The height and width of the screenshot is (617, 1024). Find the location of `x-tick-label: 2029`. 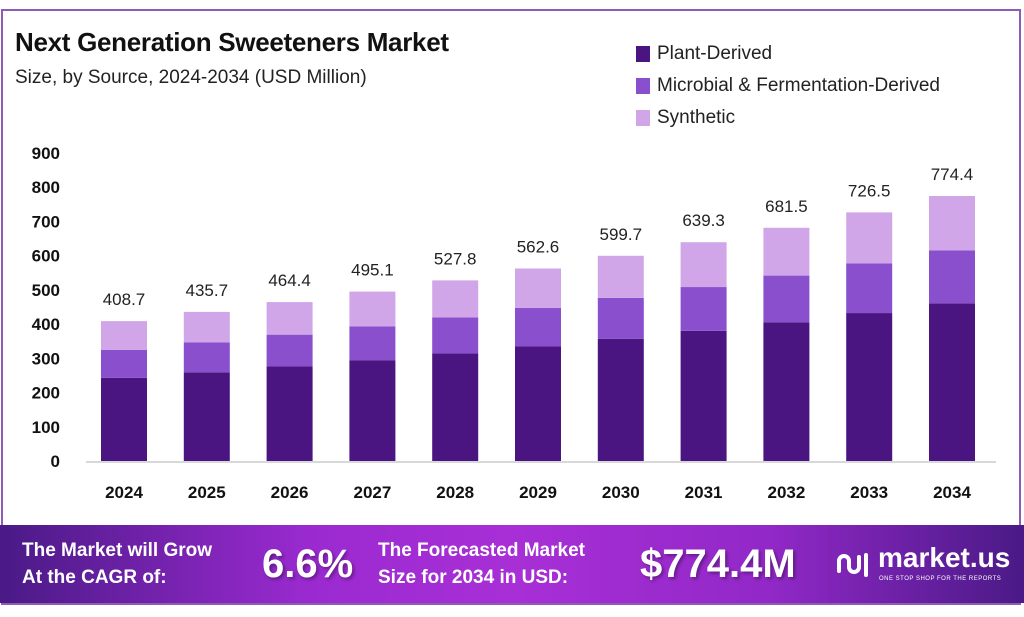

x-tick-label: 2029 is located at coordinates (538, 492).